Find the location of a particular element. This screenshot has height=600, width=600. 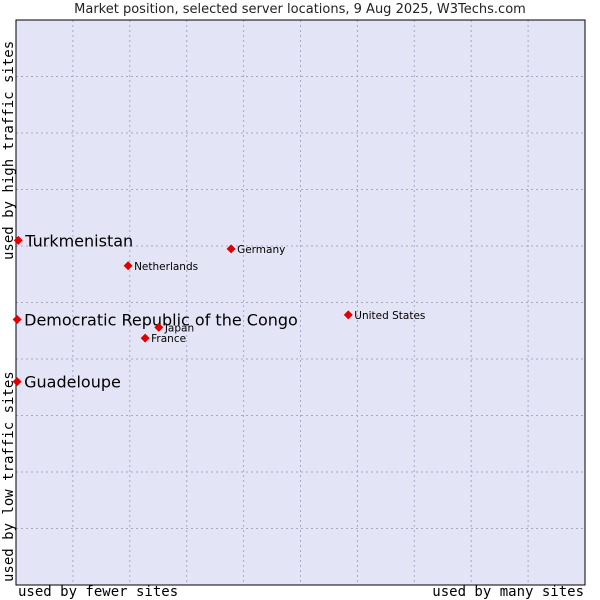

point-marker-democratic-republic-of-the-congo is located at coordinates (17, 319).